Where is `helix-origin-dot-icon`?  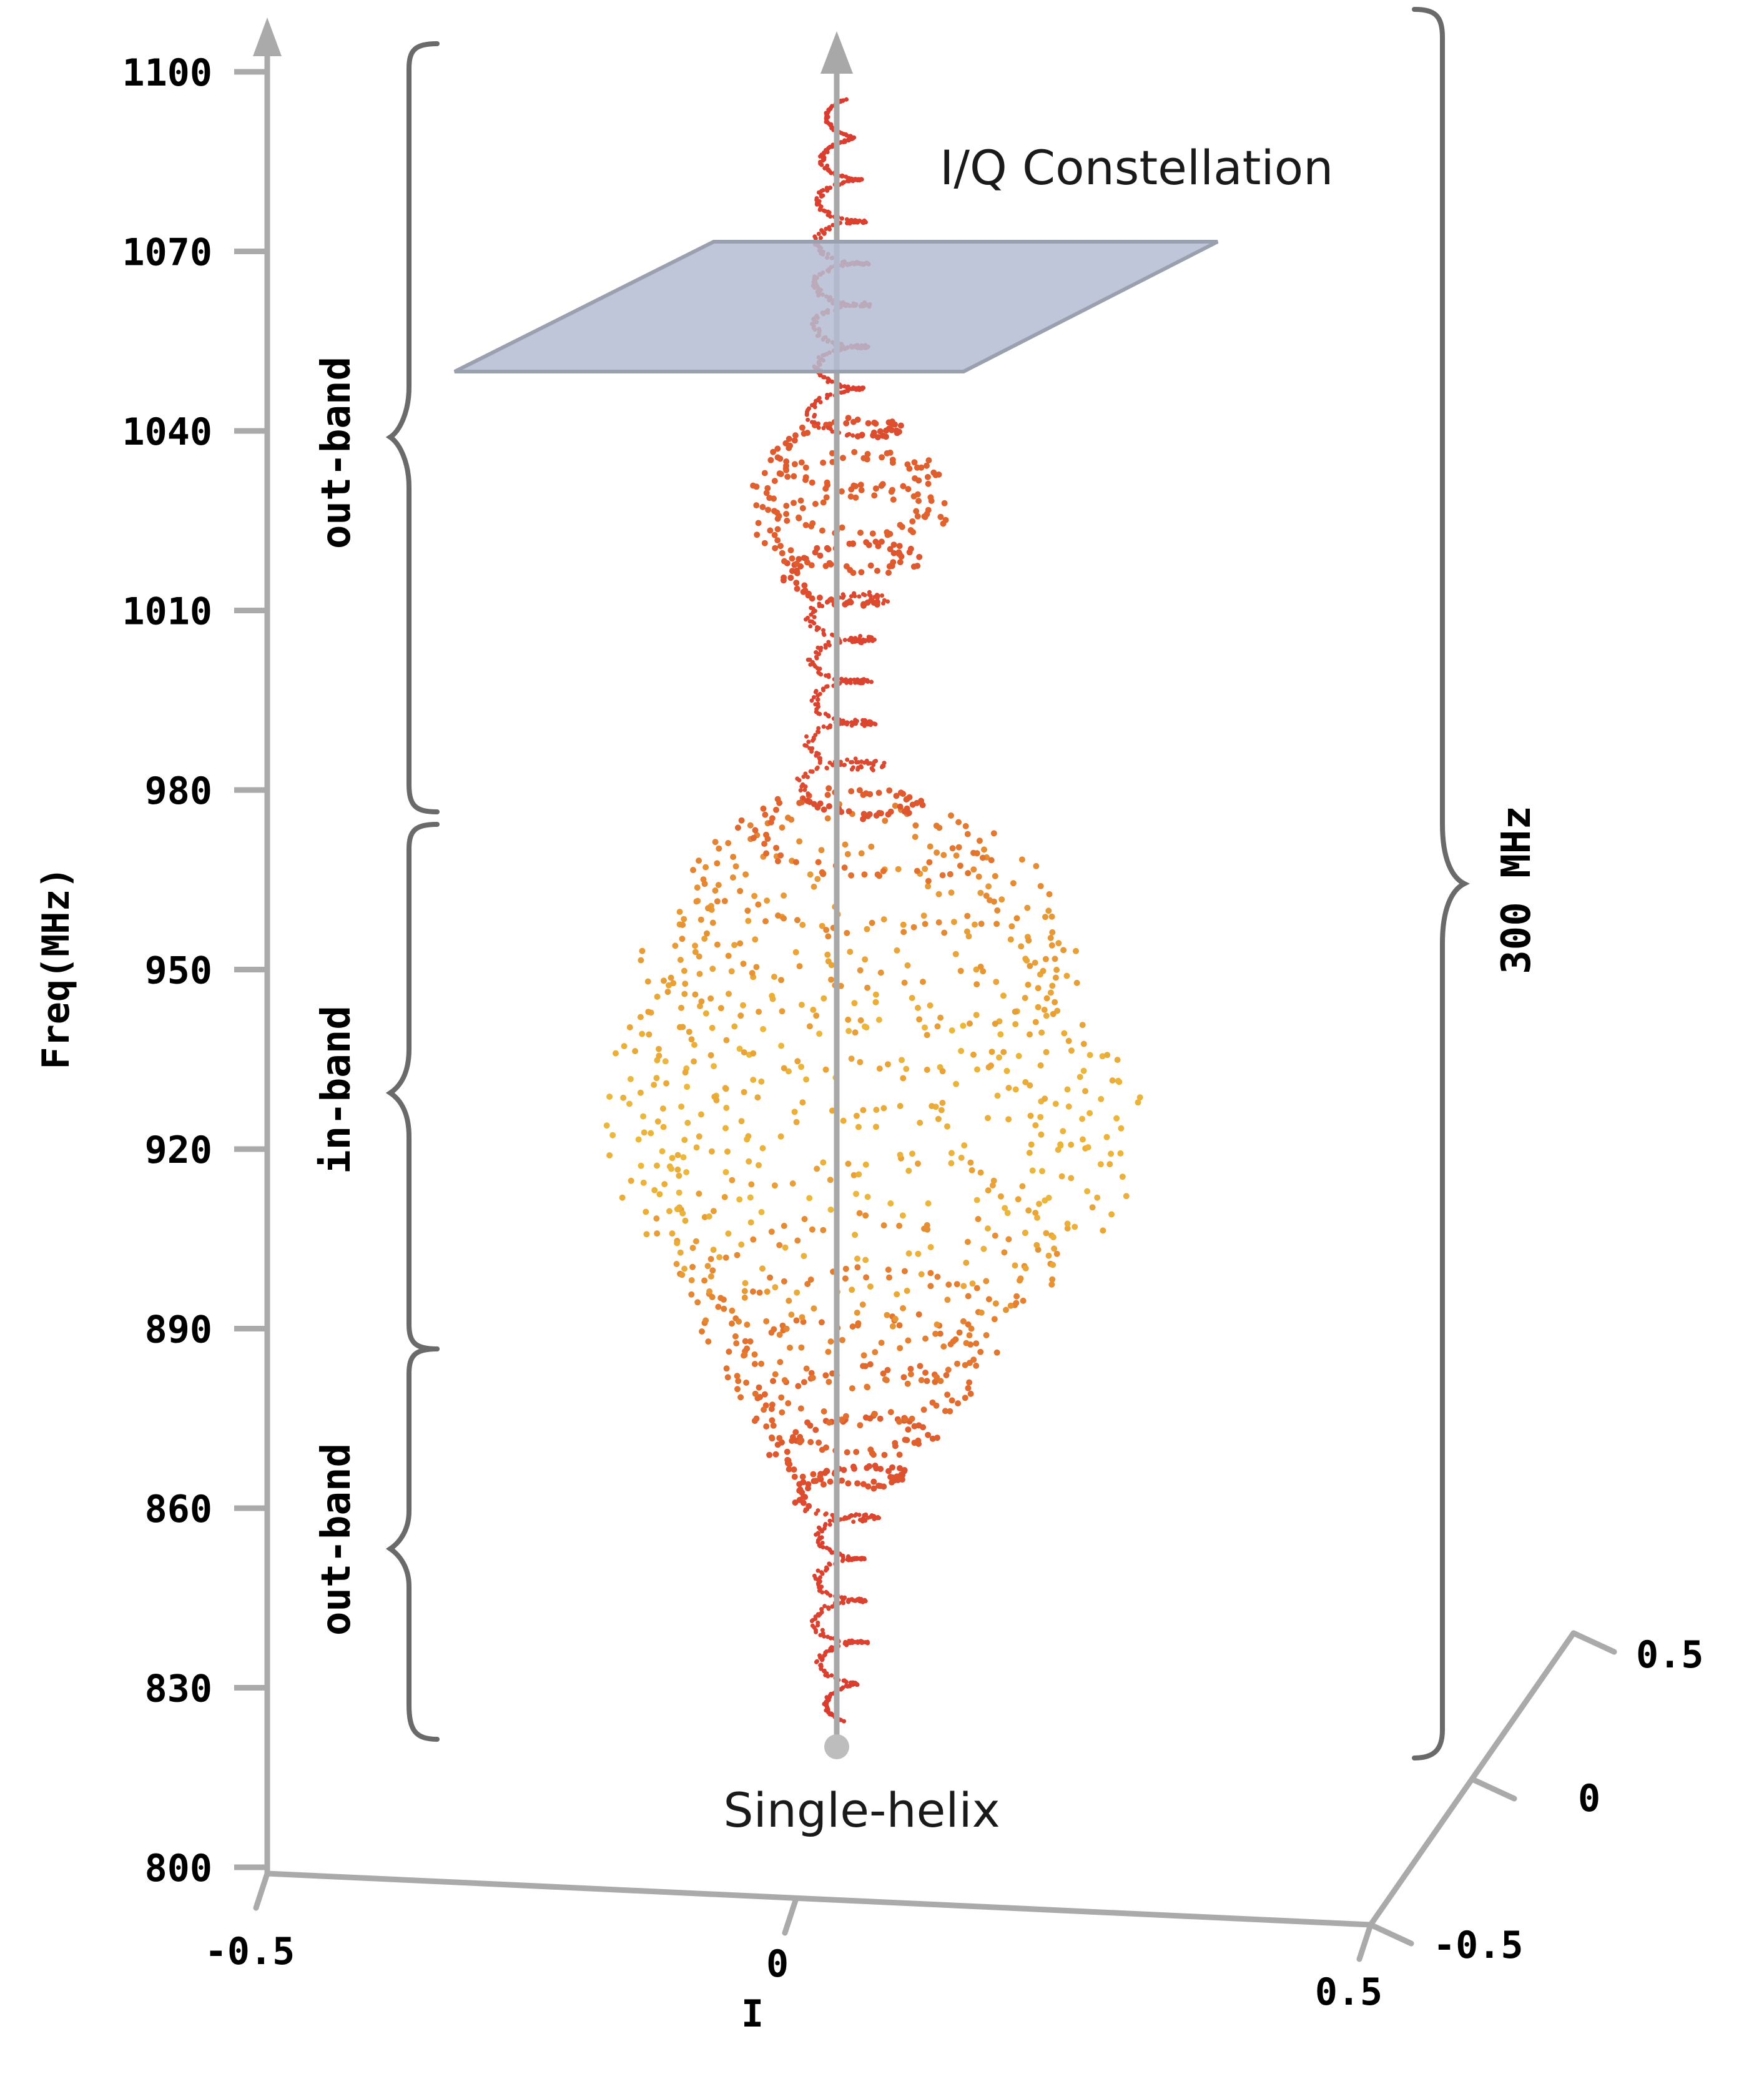
helix-origin-dot-icon is located at coordinates (837, 1746).